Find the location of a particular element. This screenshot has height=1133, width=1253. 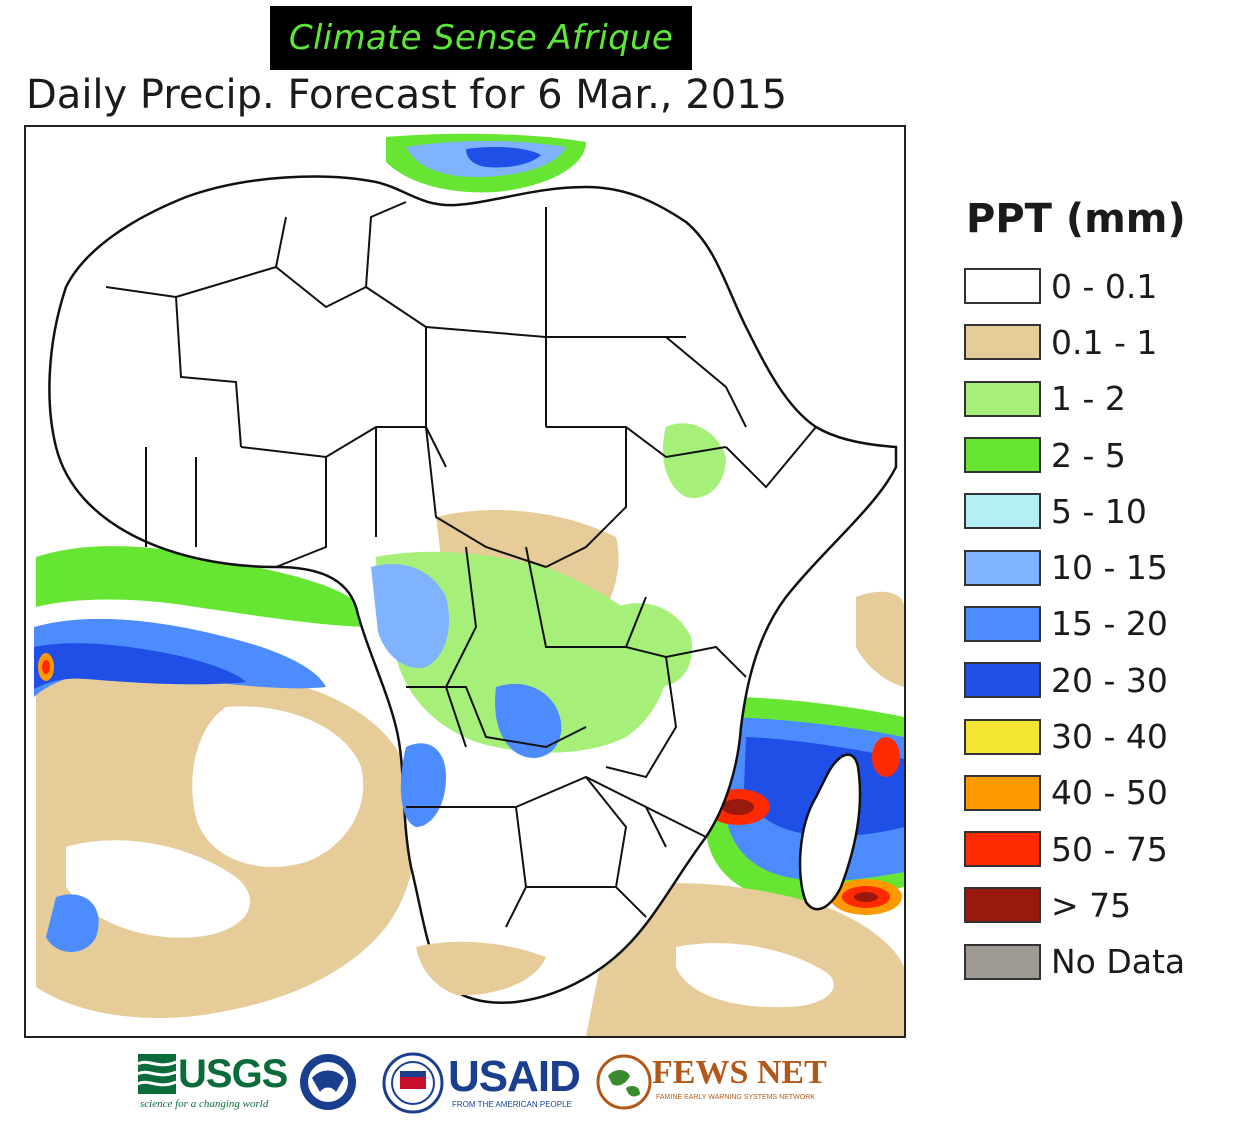

legend-label: 30 - 40 is located at coordinates (1109, 737).